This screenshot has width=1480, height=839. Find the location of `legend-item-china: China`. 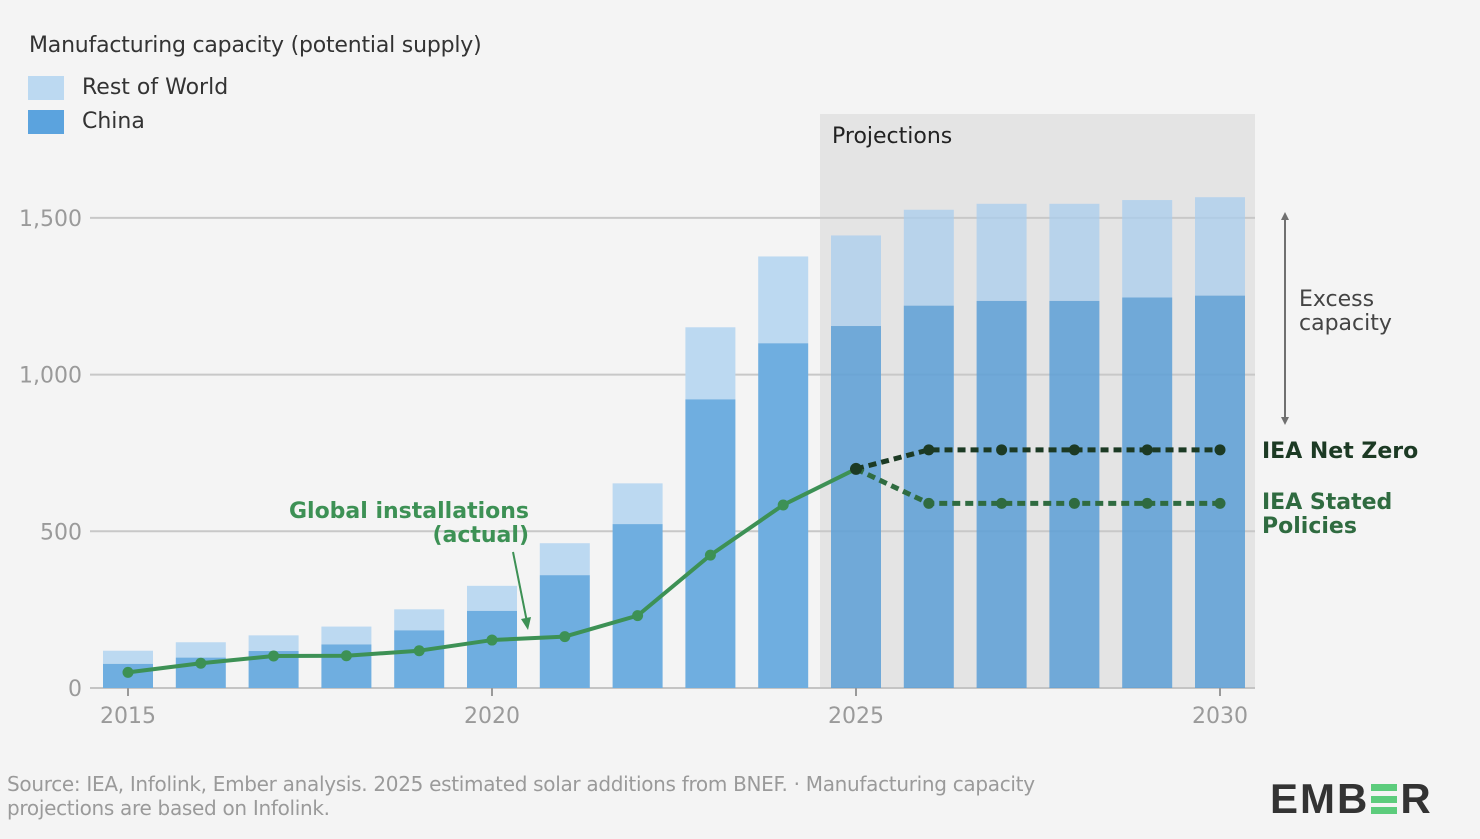

legend-item-china: China is located at coordinates (86, 121).